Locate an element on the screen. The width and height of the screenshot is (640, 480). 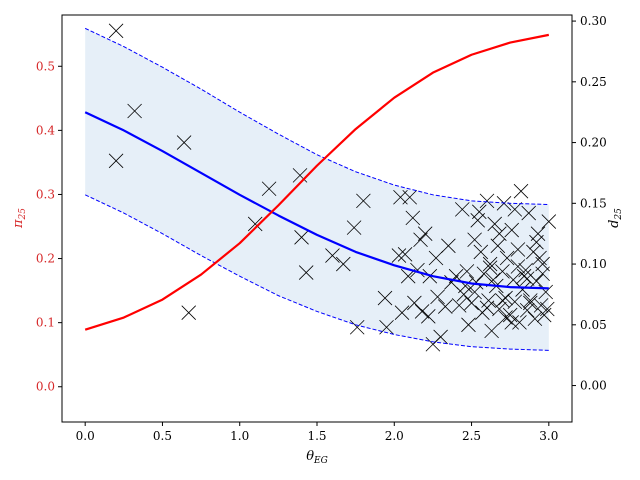
y-right-tick-label: 0.10 is located at coordinates (593, 264).